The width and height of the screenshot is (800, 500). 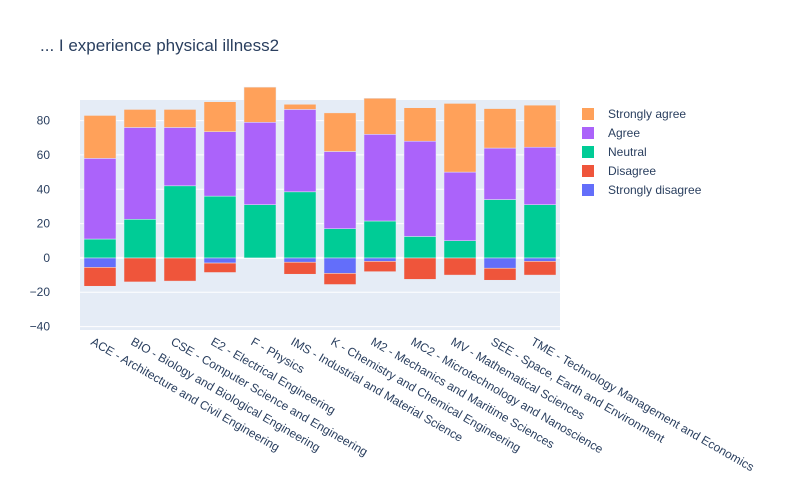 I want to click on legend-item: Strongly disagree, so click(x=642, y=190).